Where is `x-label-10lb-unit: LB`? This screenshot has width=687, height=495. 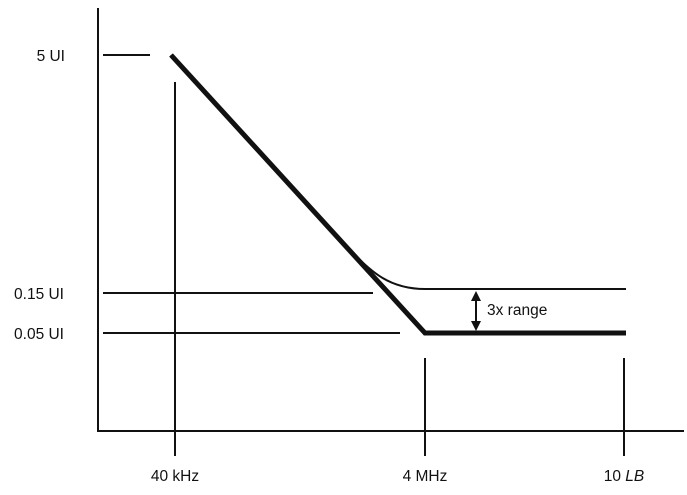 x-label-10lb-unit: LB is located at coordinates (634, 476).